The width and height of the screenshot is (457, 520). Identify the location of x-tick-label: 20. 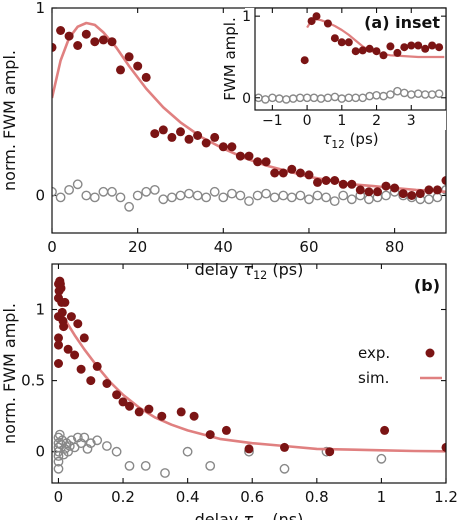
(137, 247).